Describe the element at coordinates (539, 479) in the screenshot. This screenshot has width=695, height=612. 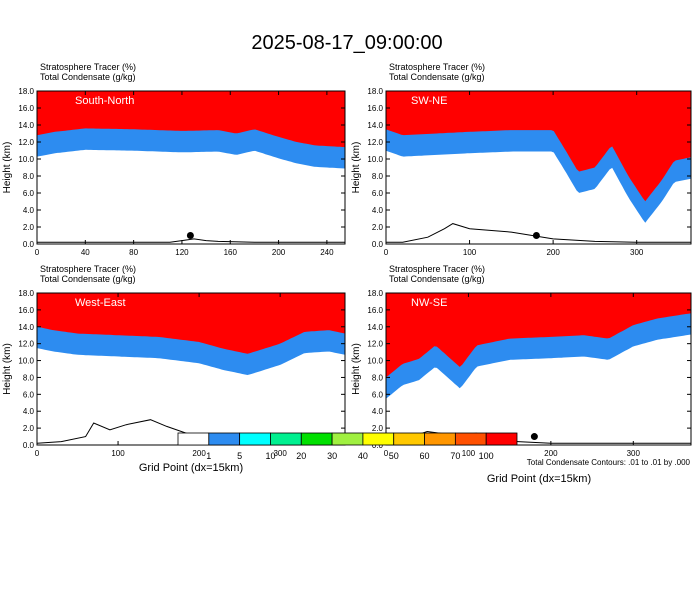
I see `x-axis-label-right: Grid Point (dx=15km)` at that location.